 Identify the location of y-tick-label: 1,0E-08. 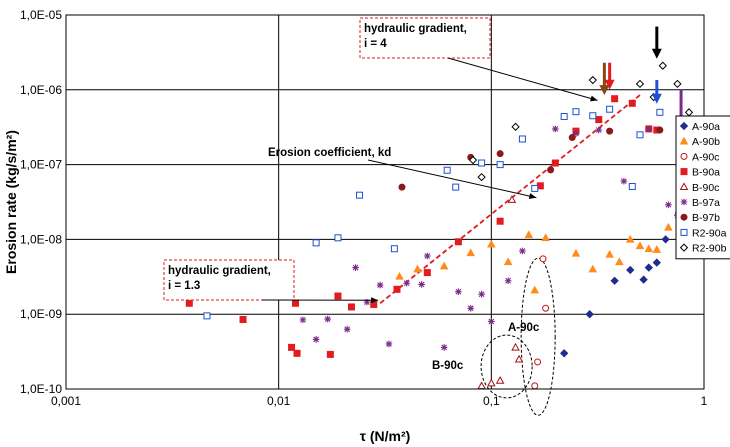
(41, 239).